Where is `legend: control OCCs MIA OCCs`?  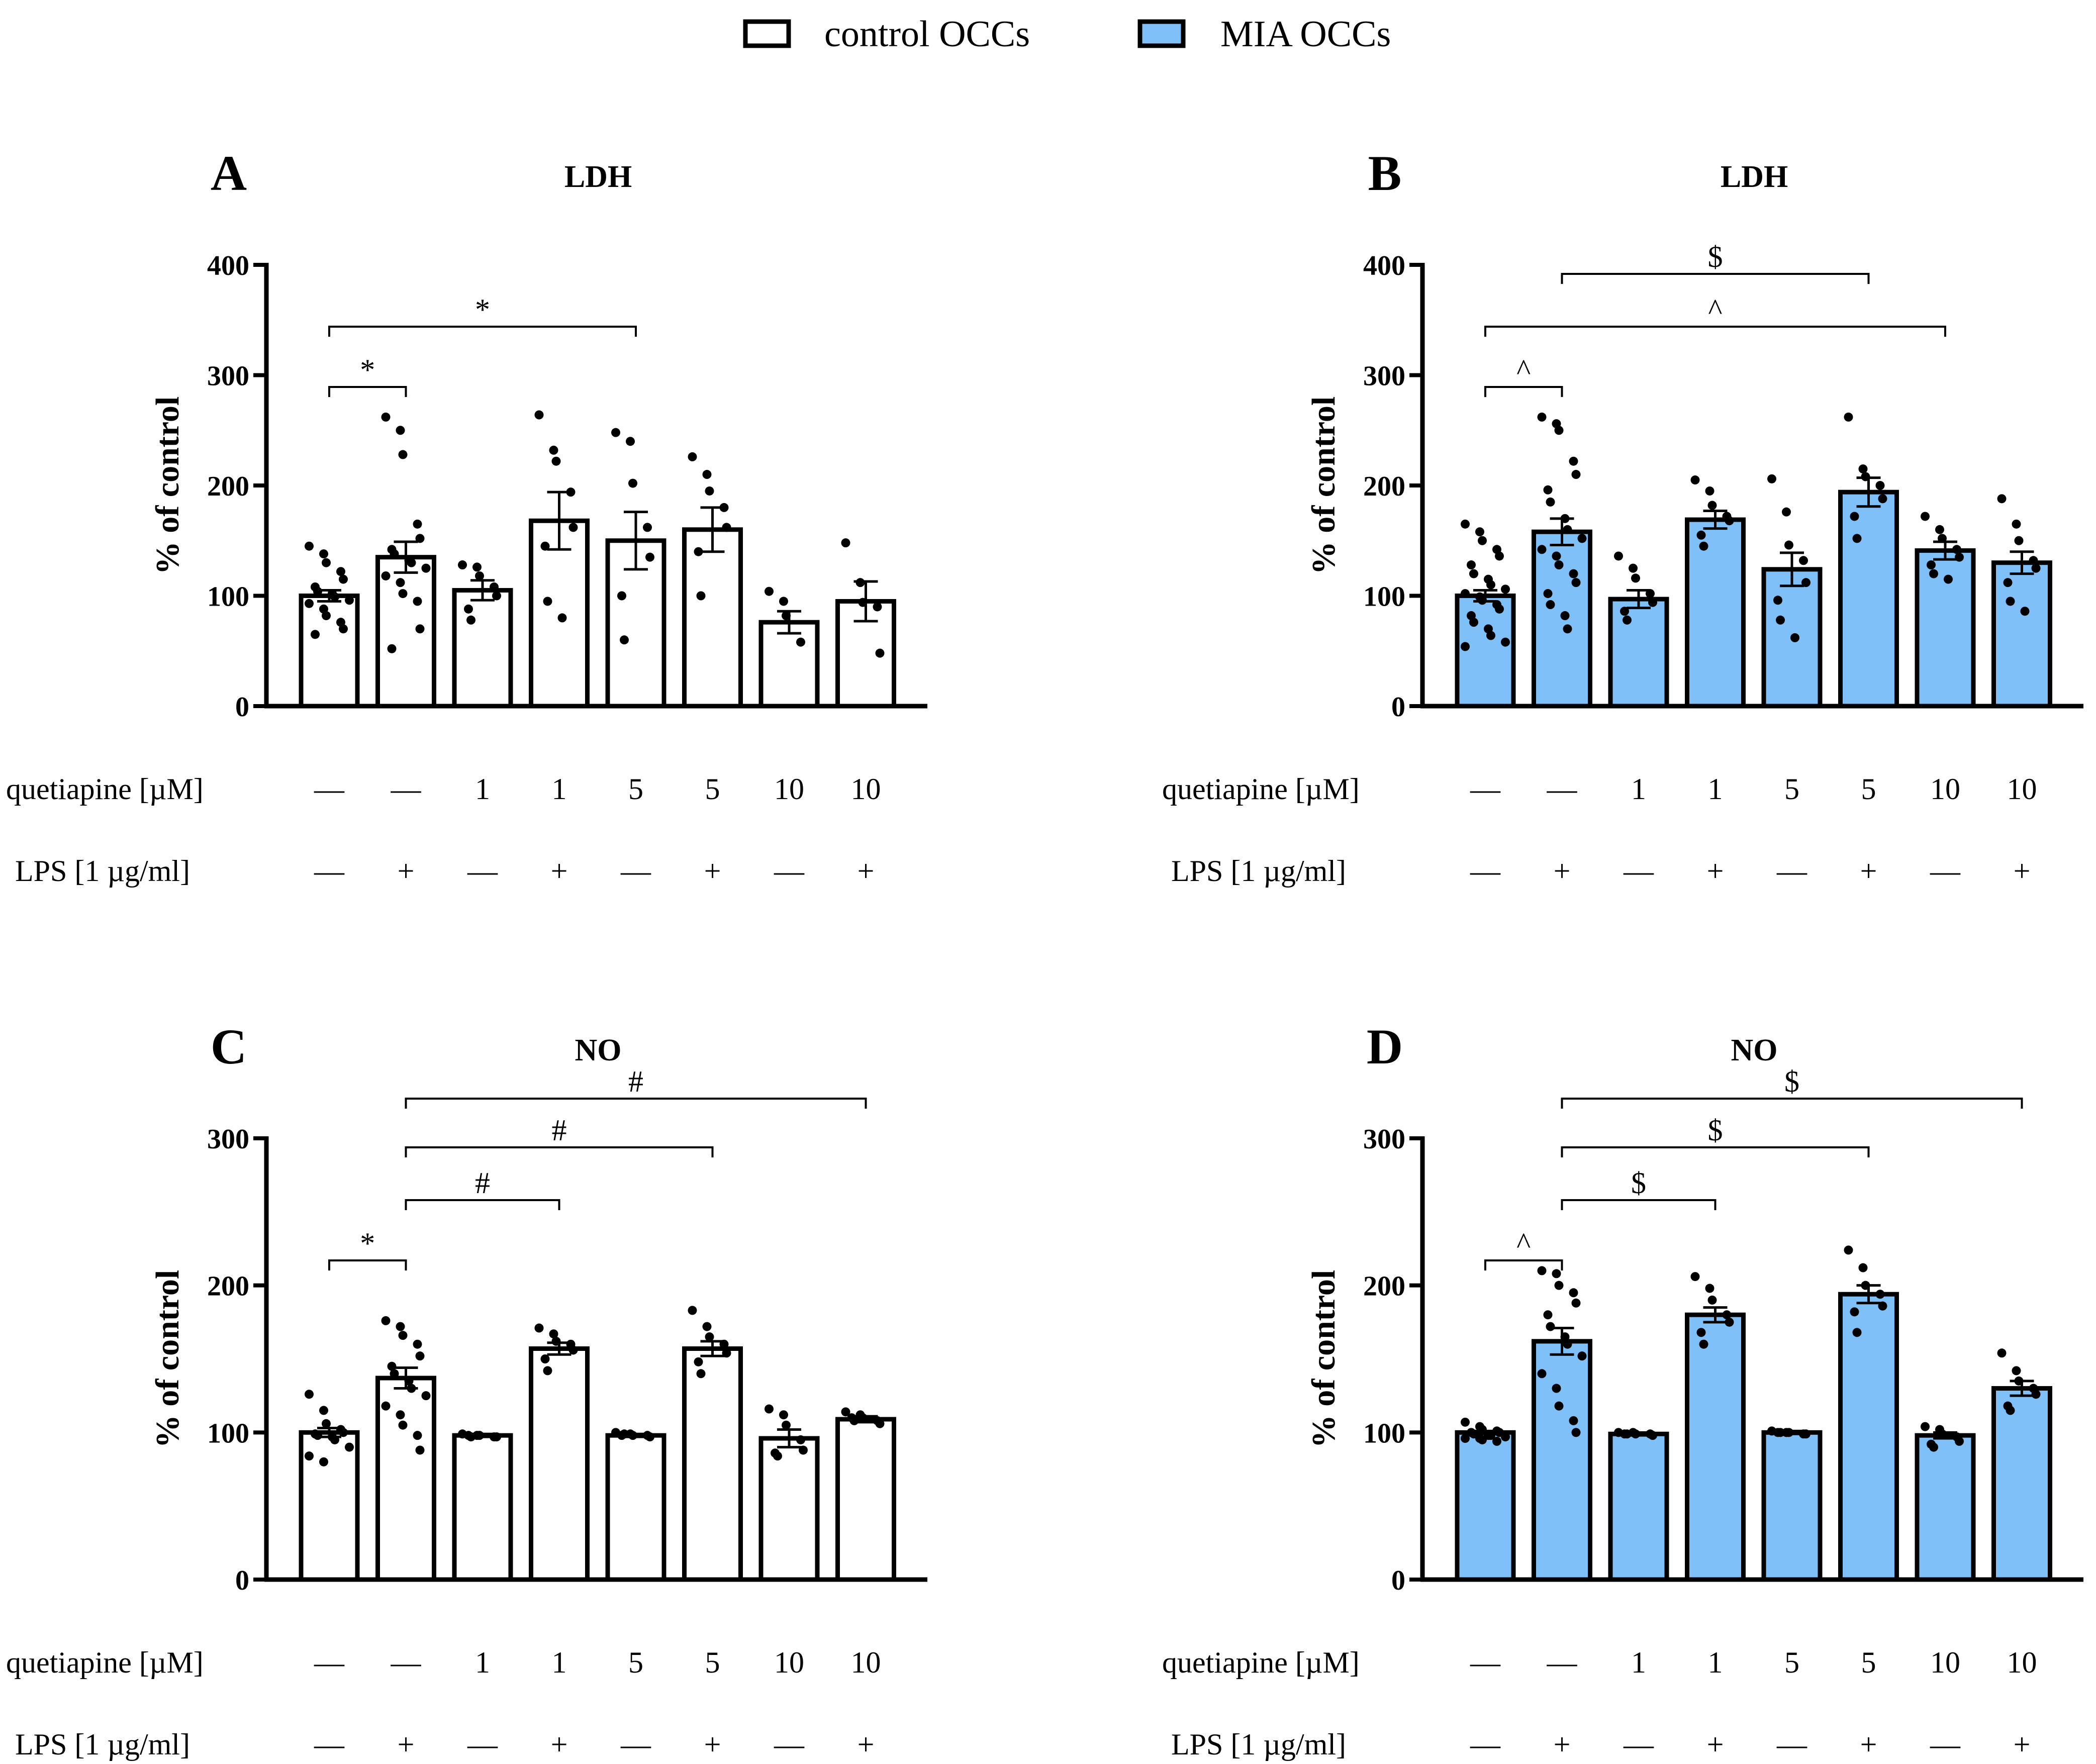
legend: control OCCs MIA OCCs is located at coordinates (1067, 35).